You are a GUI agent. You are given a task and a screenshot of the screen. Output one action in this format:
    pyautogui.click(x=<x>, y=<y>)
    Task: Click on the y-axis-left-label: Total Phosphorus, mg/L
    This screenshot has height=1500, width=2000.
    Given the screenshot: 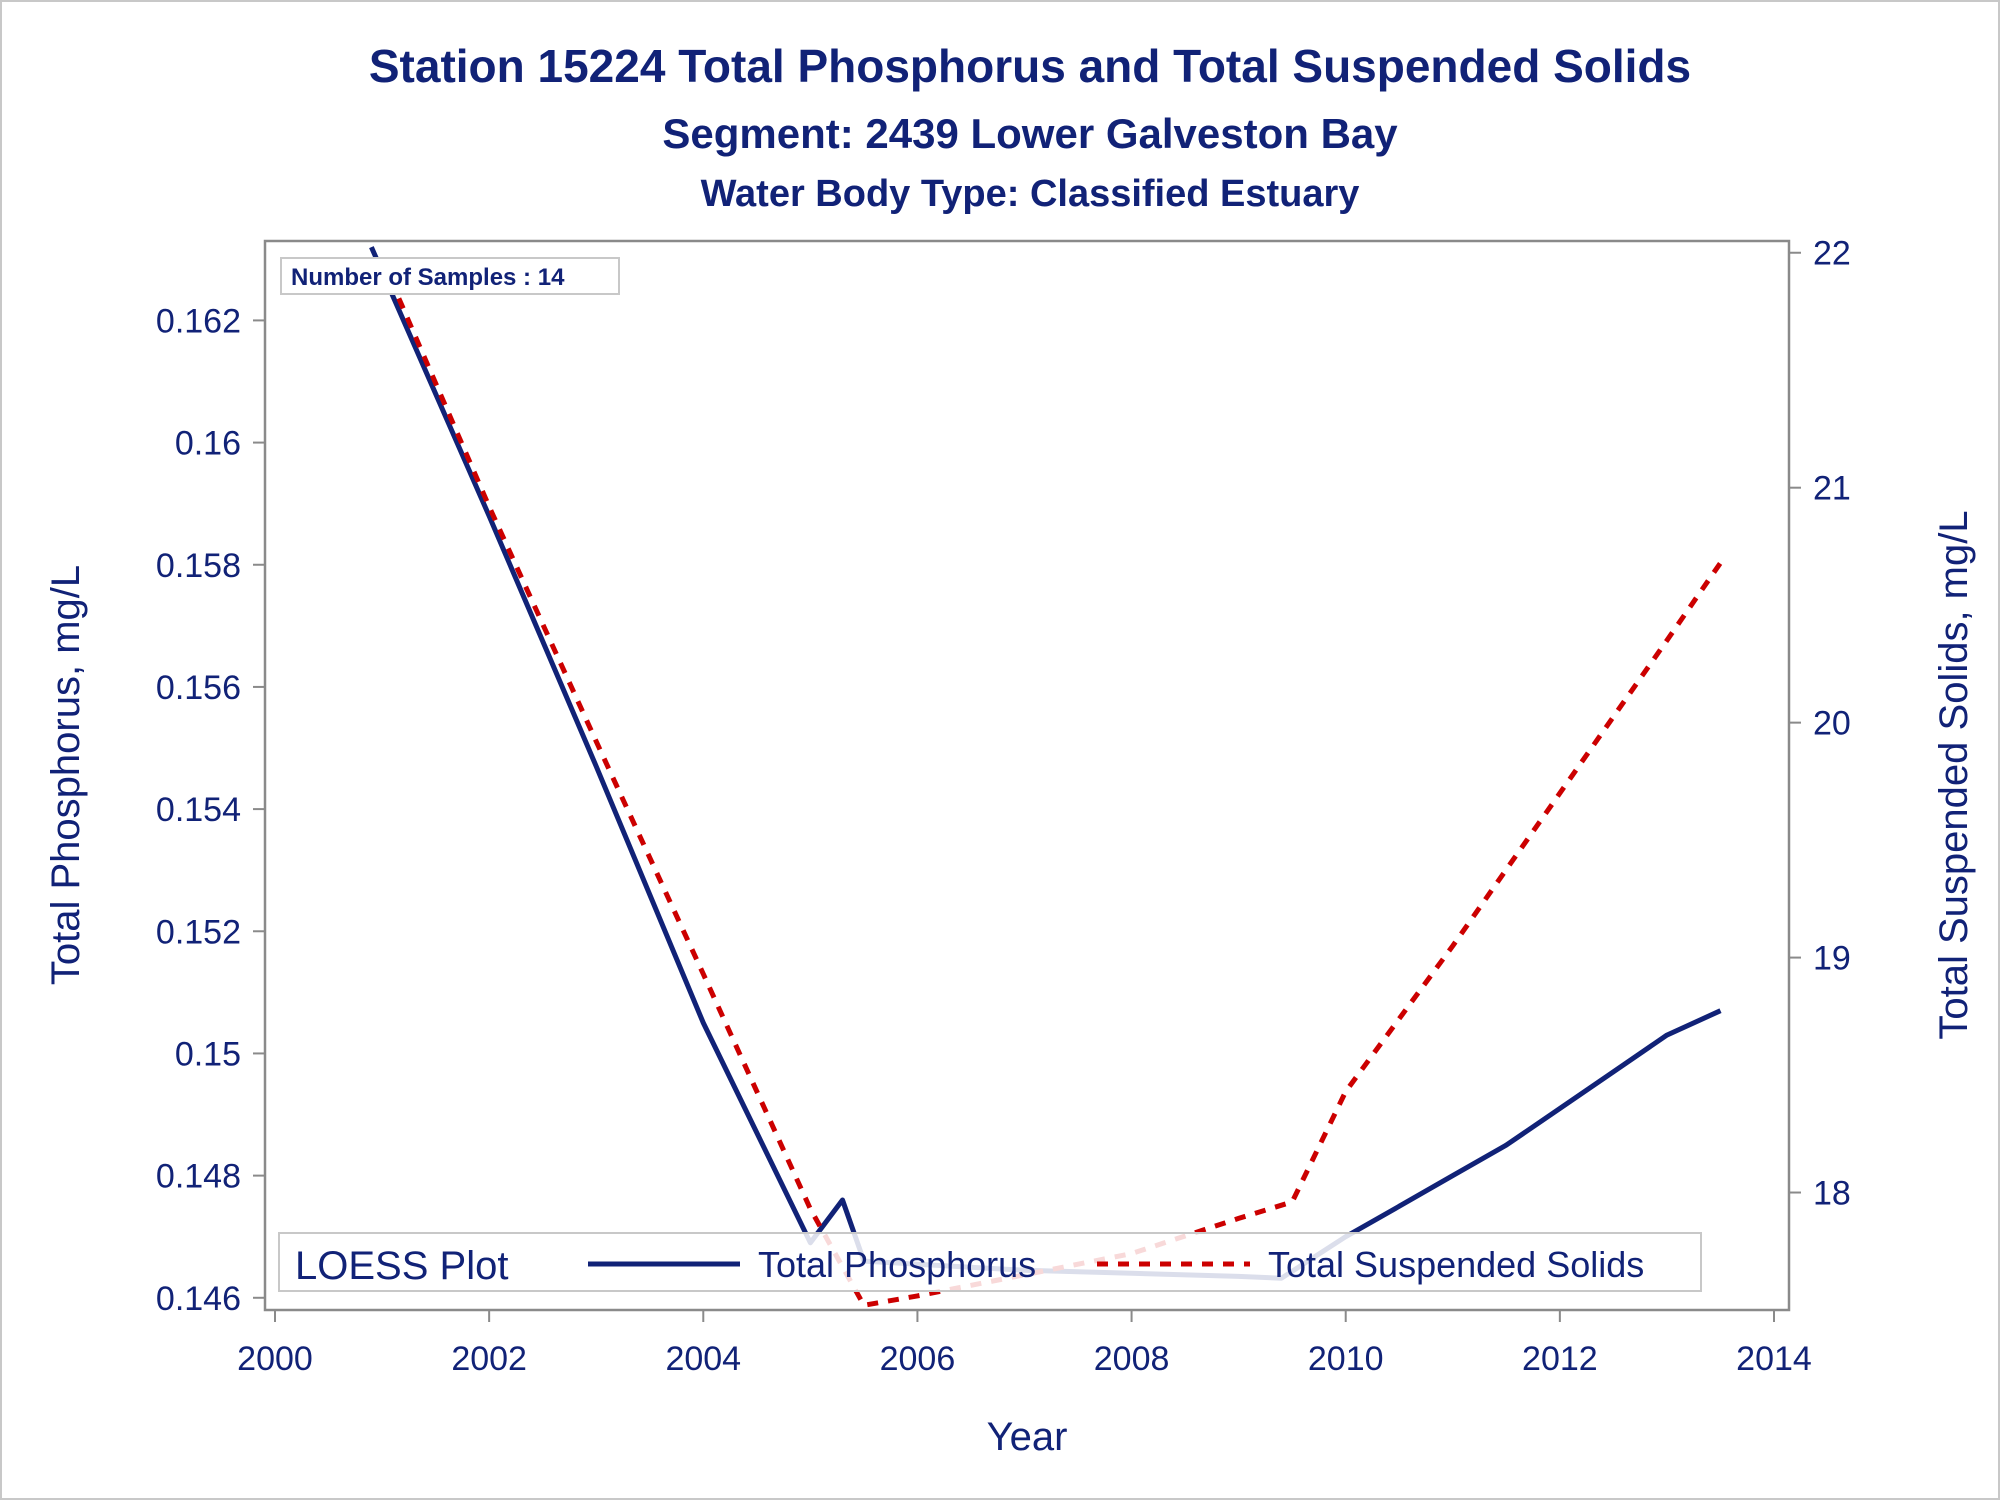 What is the action you would take?
    pyautogui.click(x=66, y=775)
    